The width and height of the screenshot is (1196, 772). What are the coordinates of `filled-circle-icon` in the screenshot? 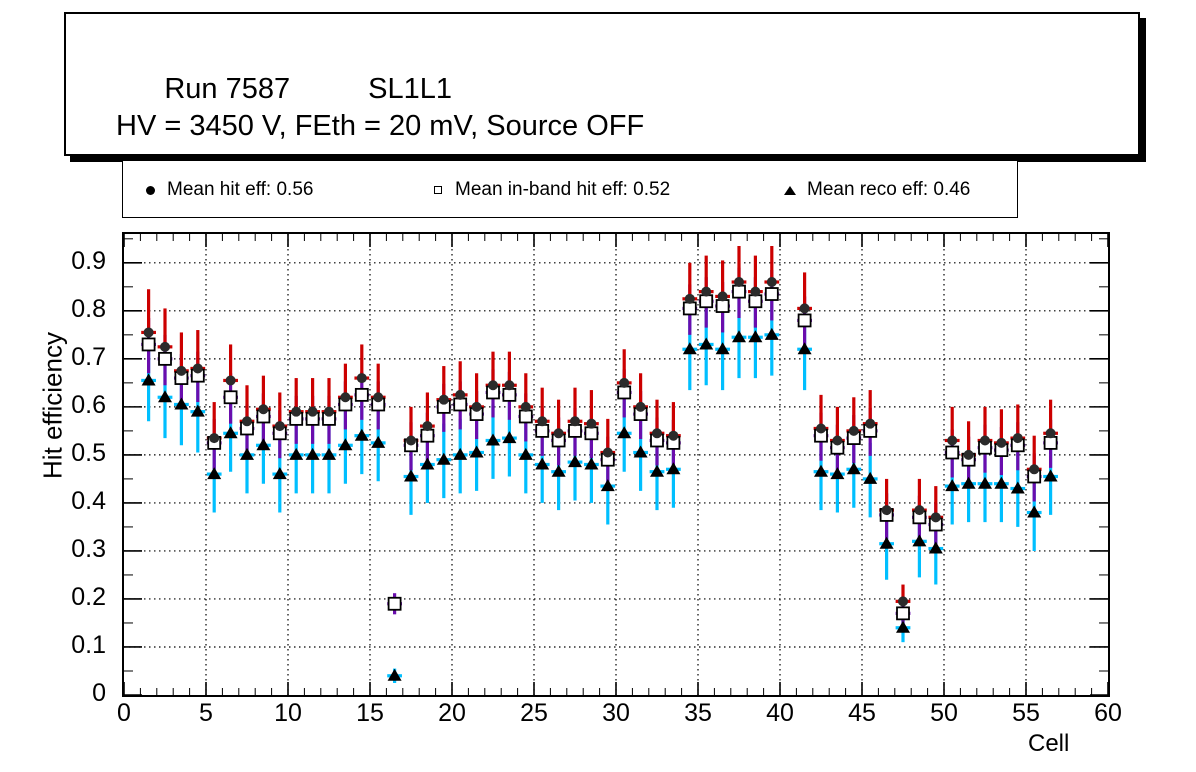 It's located at (150, 190).